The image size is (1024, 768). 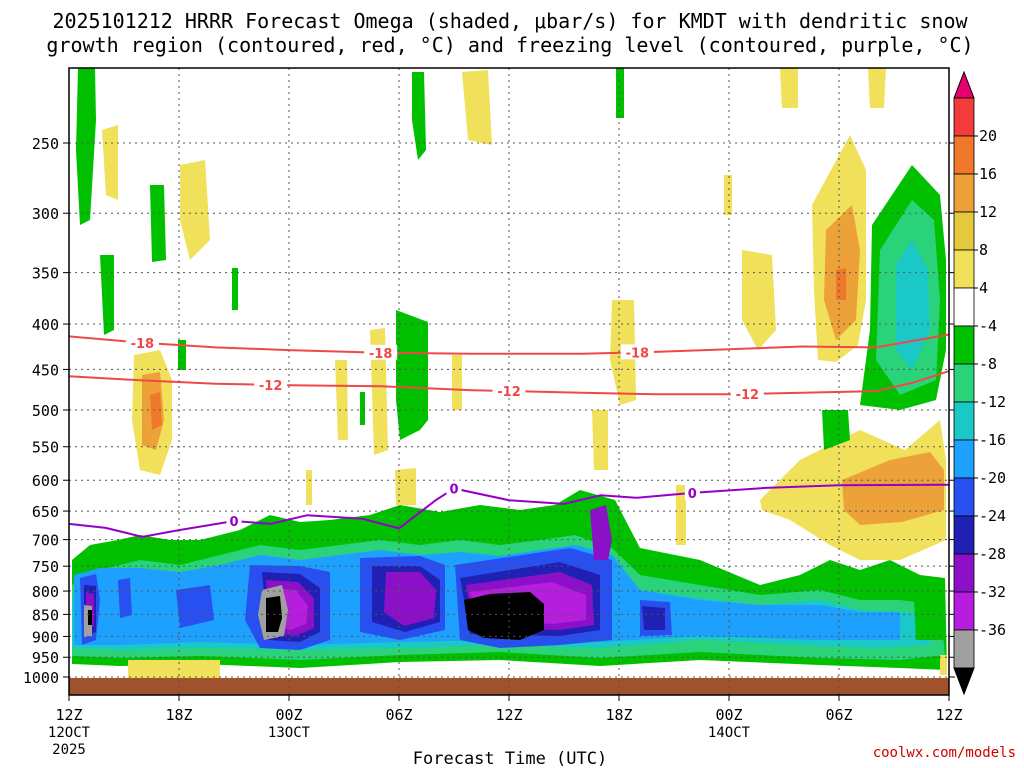 I want to click on omega-core-black, so click(x=316, y=616).